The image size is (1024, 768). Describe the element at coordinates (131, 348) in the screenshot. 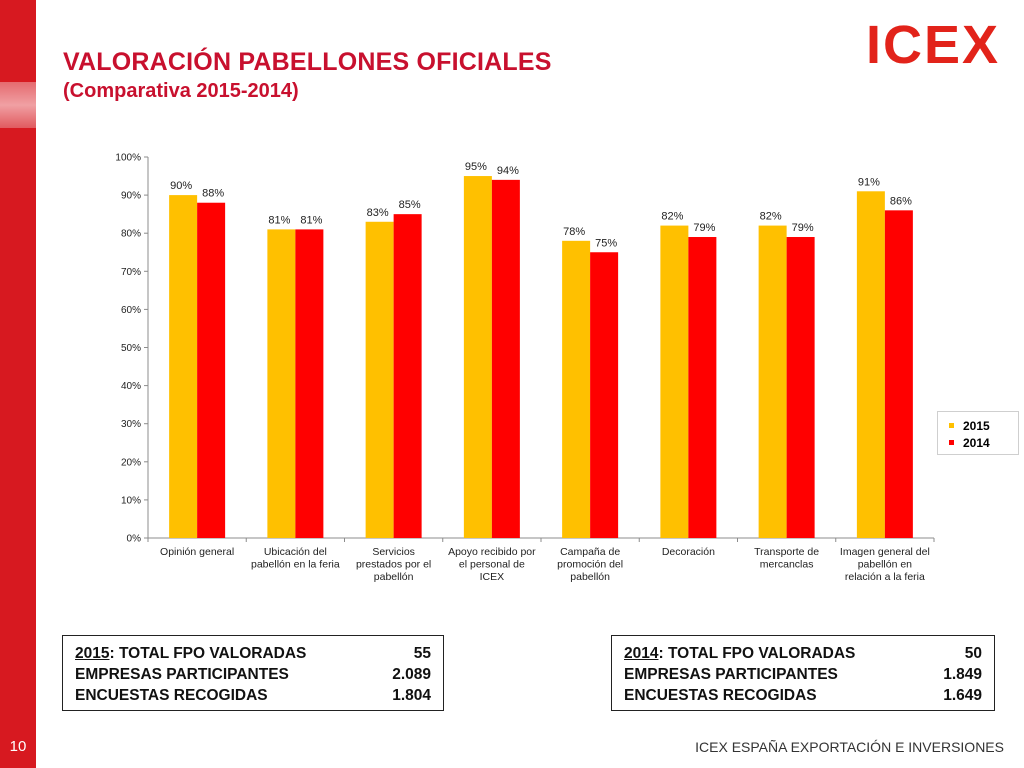

I see `y-tick-label: 50%` at that location.